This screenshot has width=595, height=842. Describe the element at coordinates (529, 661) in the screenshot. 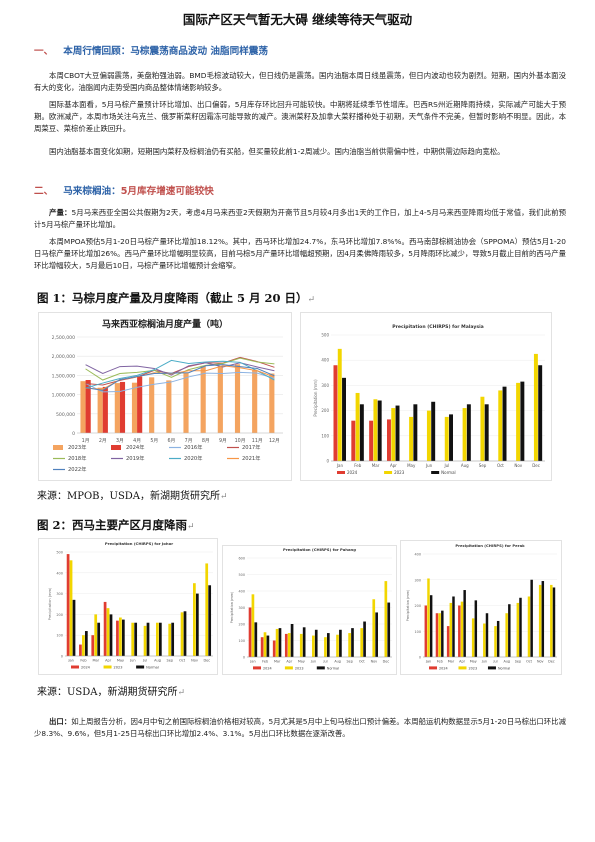

I see `x-tick-label: Oct` at that location.